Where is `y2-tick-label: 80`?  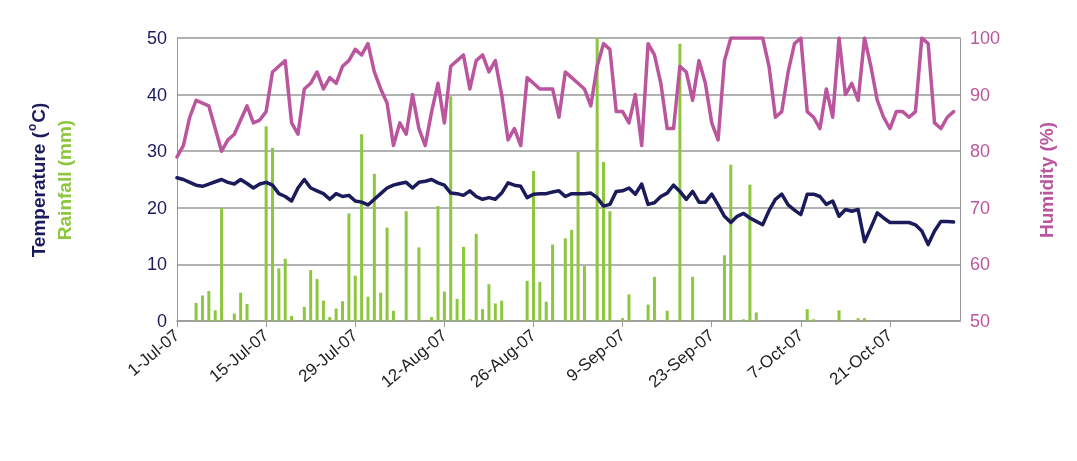
y2-tick-label: 80 is located at coordinates (980, 151).